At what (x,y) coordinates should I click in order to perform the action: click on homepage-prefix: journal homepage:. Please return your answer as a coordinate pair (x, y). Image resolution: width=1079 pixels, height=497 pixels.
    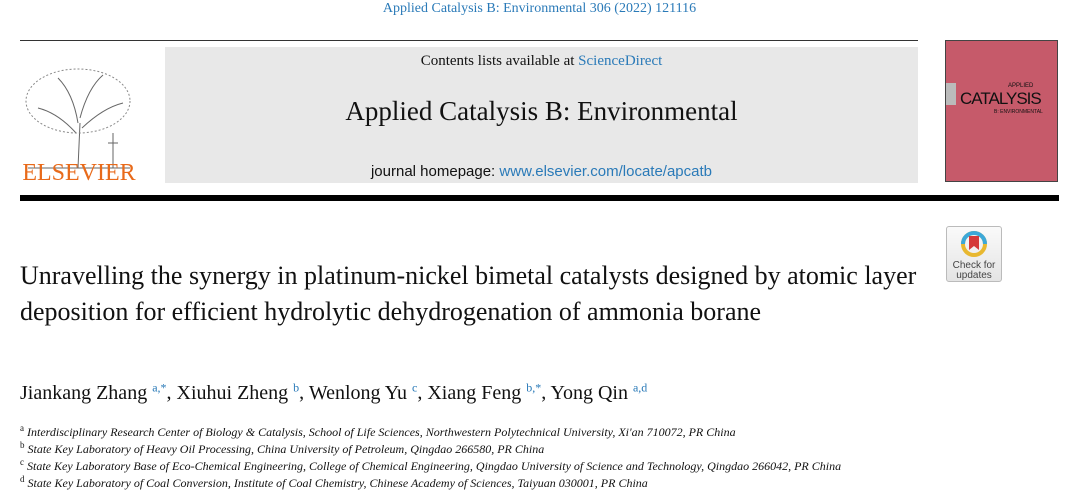
    Looking at the image, I should click on (435, 171).